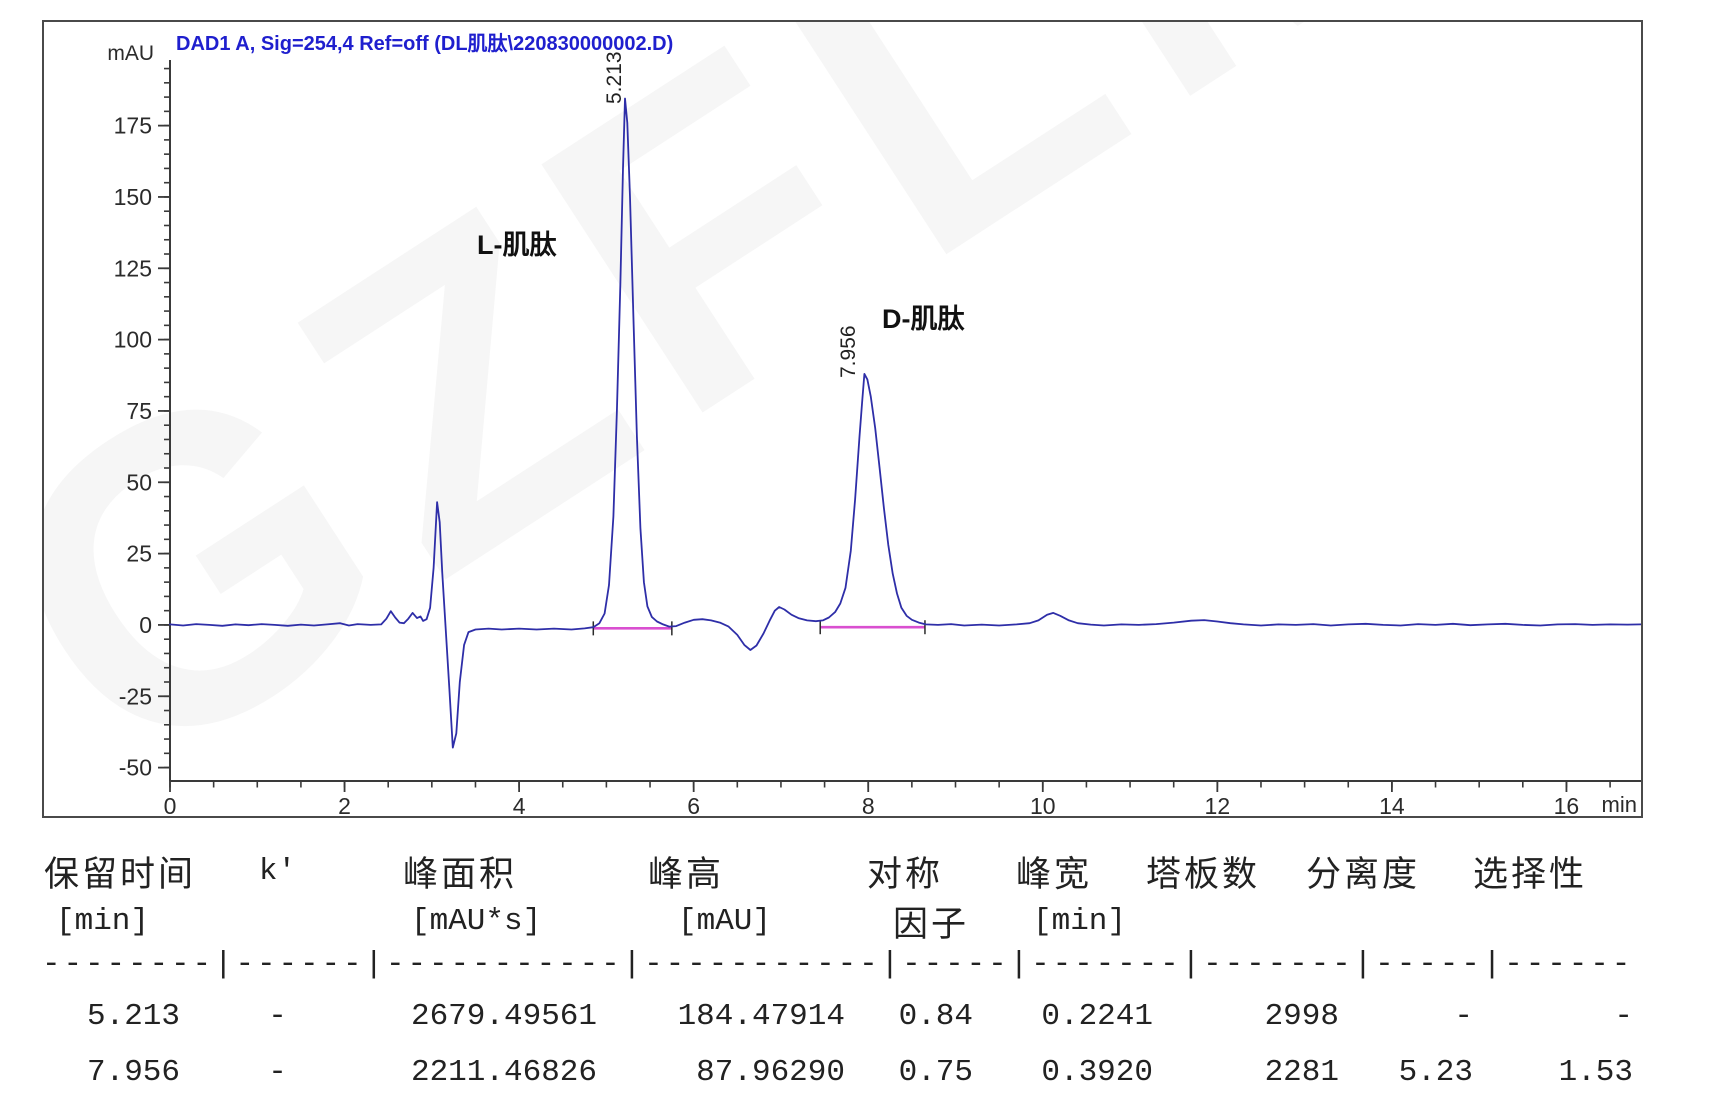 The image size is (1732, 1118). I want to click on cell-plates: 2998, so click(1301, 1016).